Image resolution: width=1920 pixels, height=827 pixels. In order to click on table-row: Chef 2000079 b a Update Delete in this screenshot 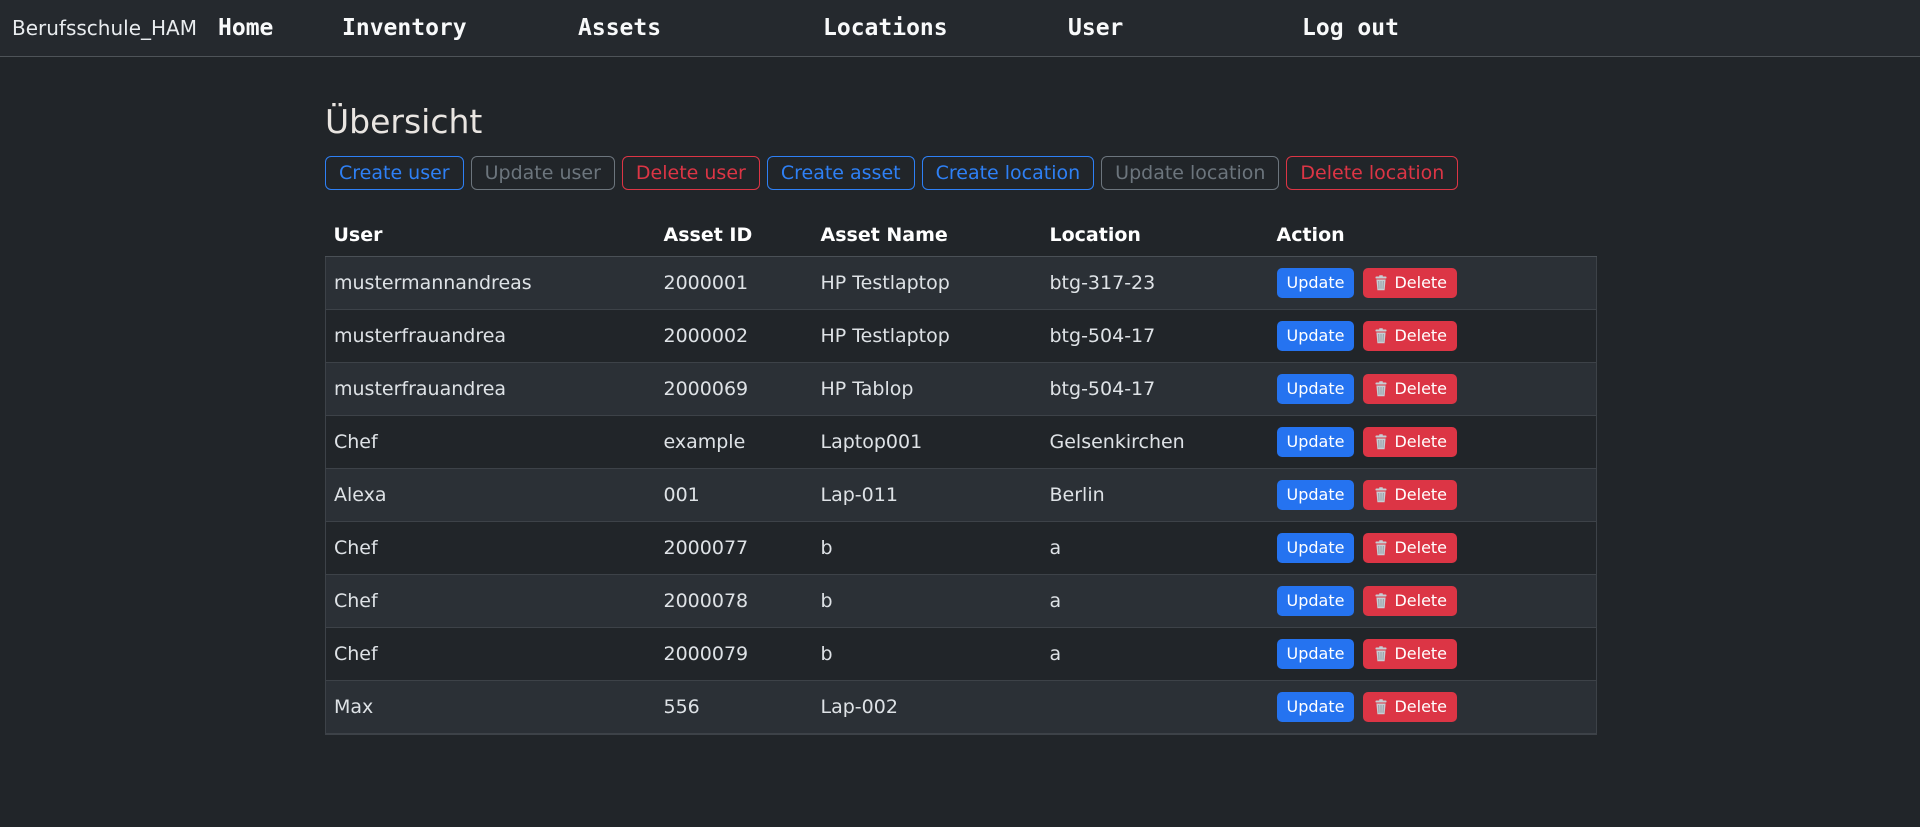, I will do `click(961, 654)`.